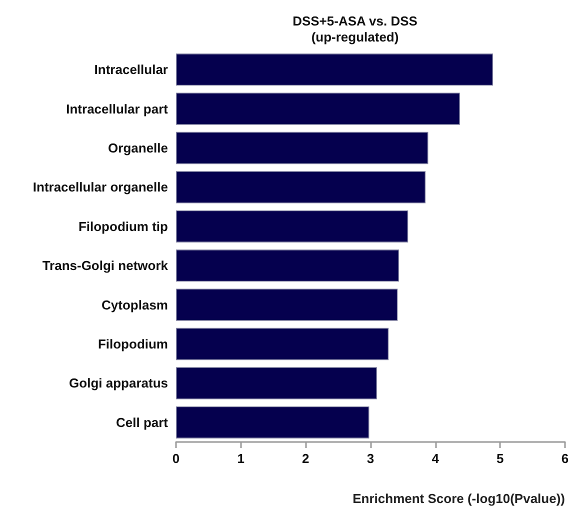 This screenshot has width=572, height=507. I want to click on x-tick-label: 5, so click(500, 458).